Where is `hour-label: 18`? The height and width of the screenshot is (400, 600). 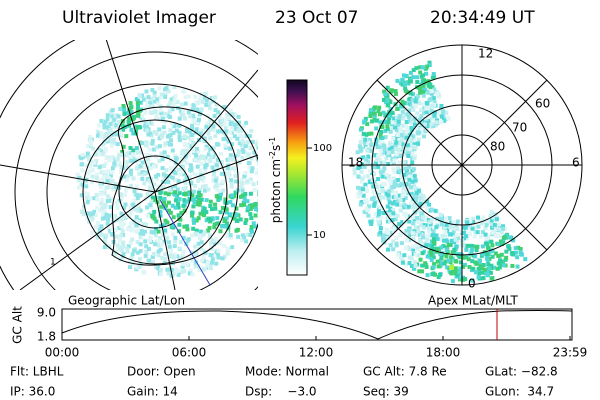 hour-label: 18 is located at coordinates (355, 163).